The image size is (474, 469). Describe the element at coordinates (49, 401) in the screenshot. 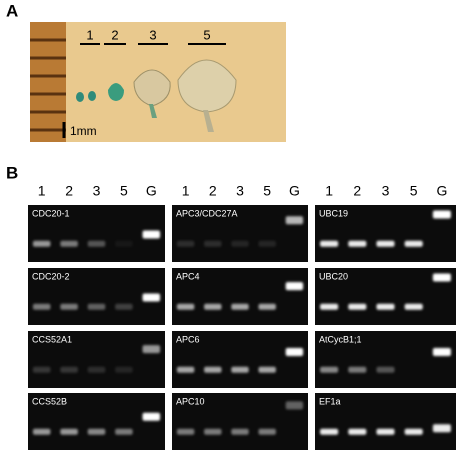

I see `gene-label: CCS52B` at that location.